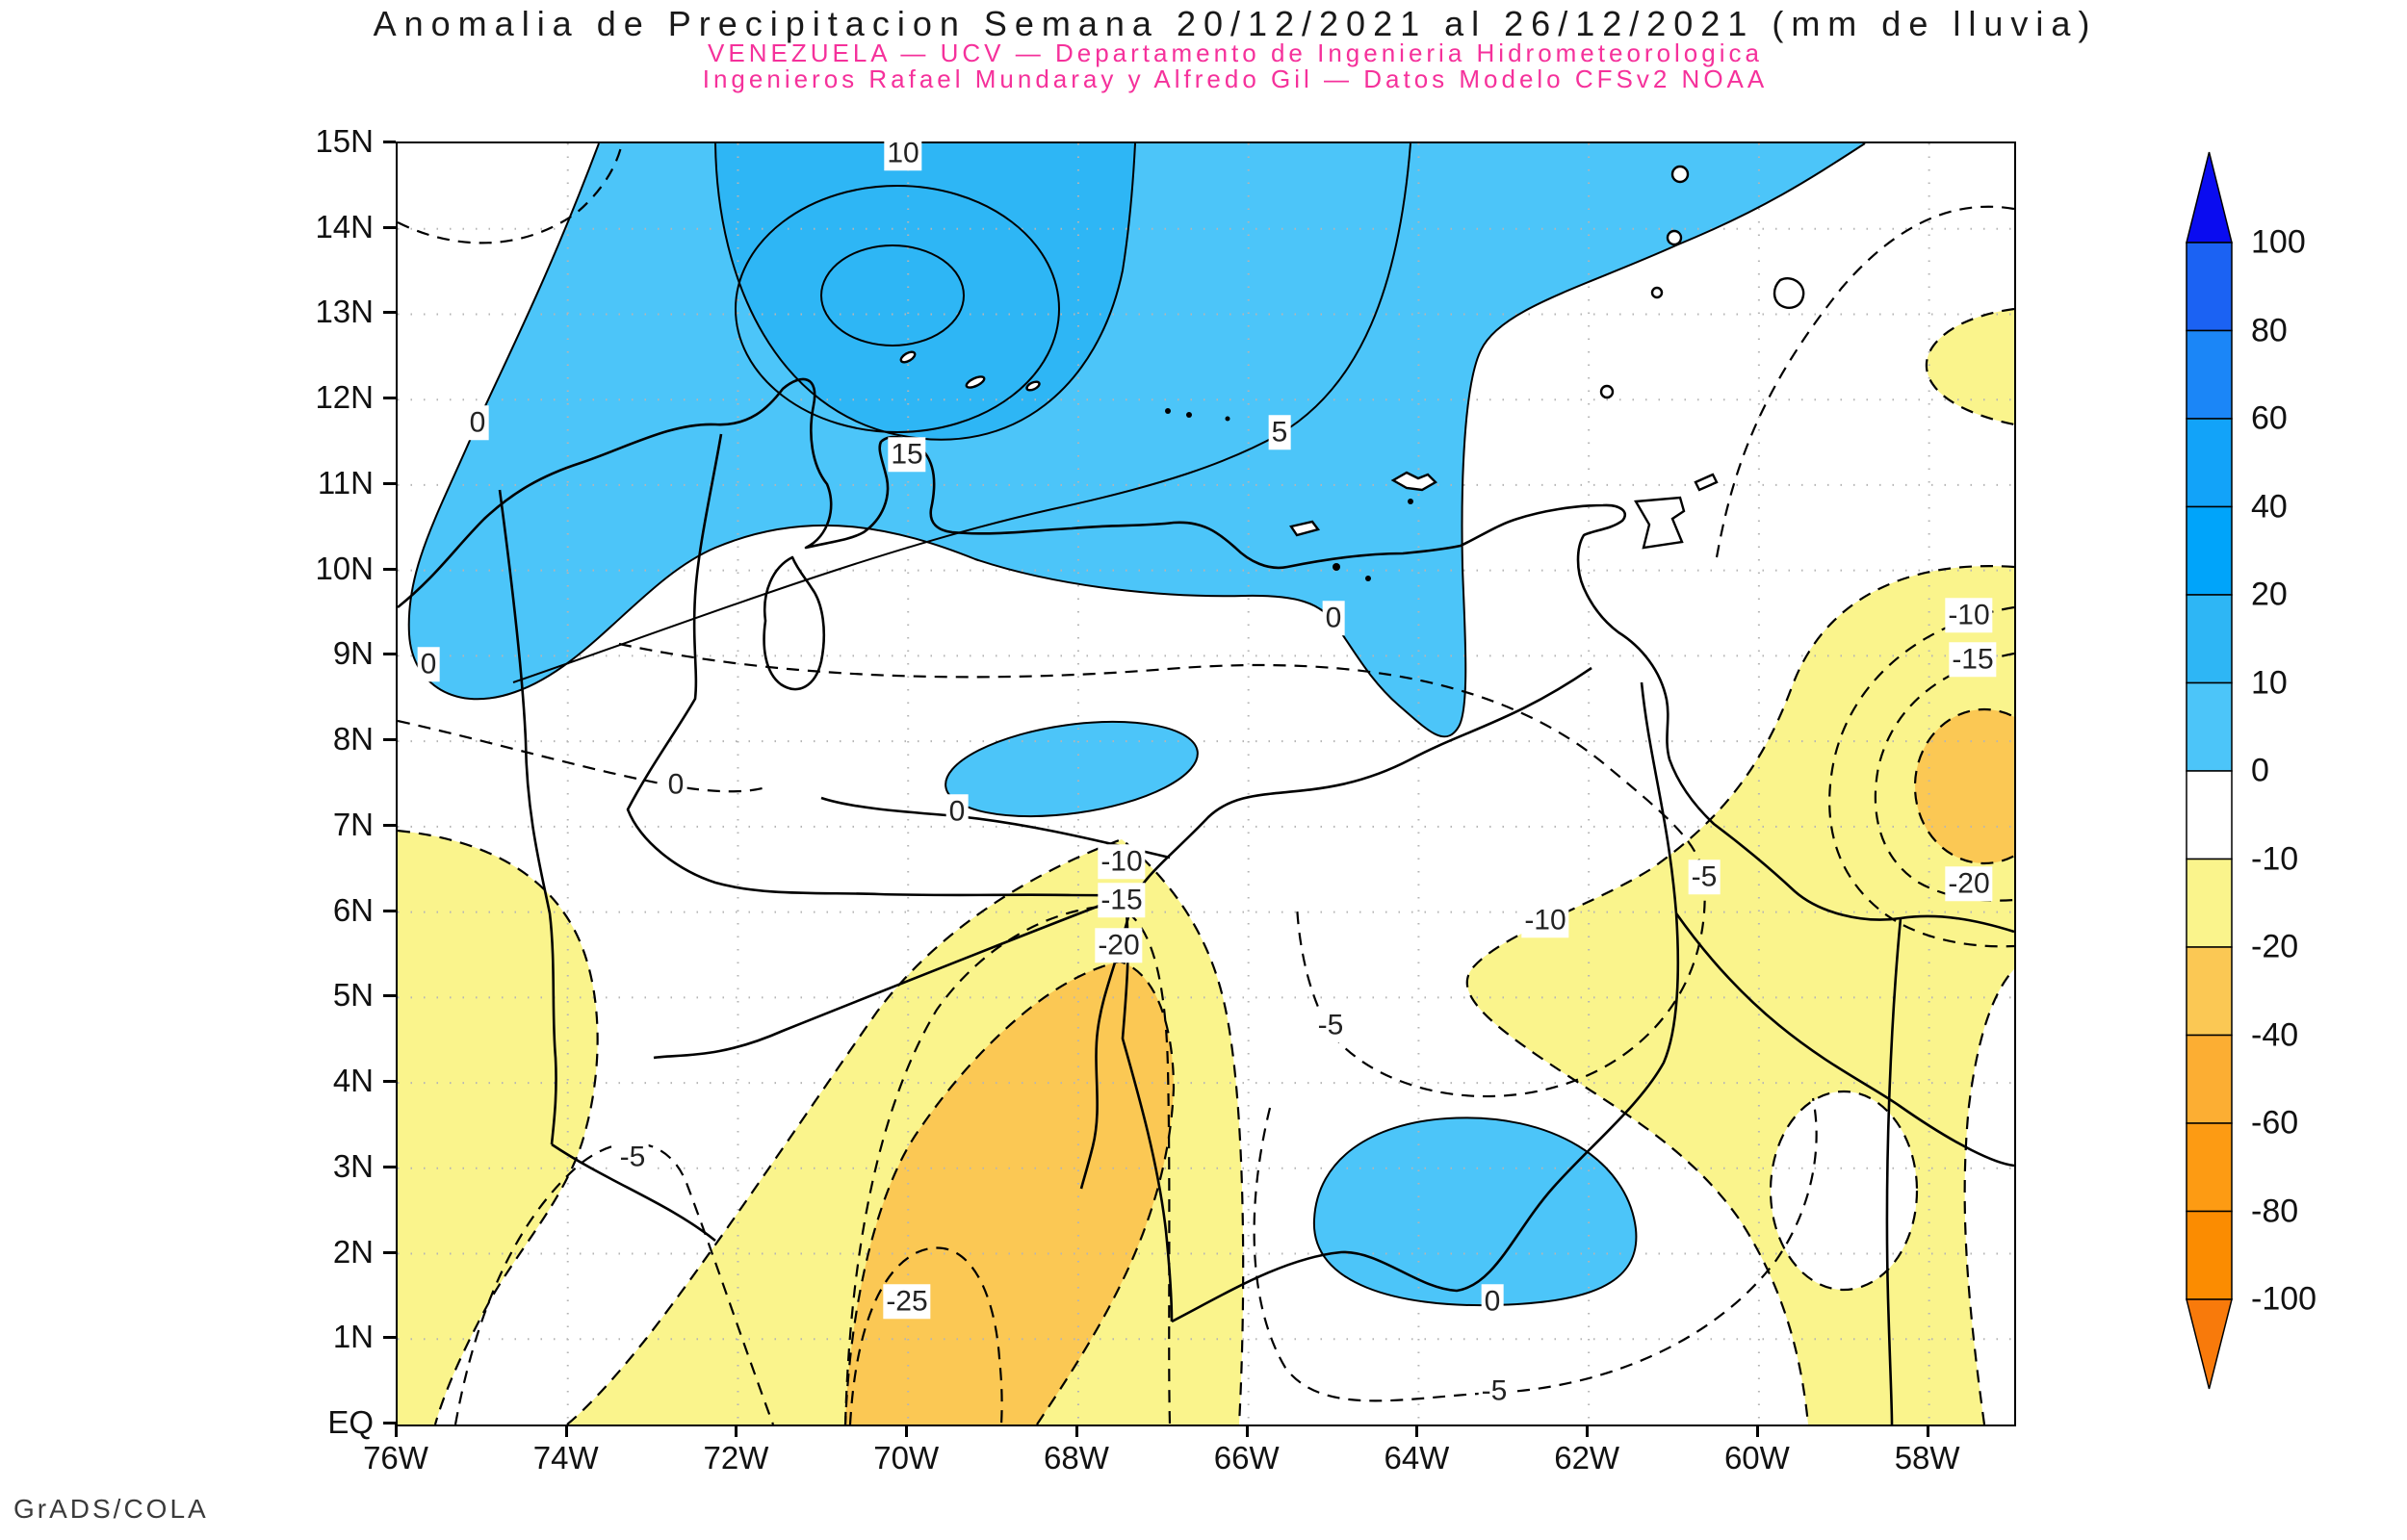 The image size is (2407, 1540). Describe the element at coordinates (1674, 237) in the screenshot. I see `island-st-lucia` at that location.